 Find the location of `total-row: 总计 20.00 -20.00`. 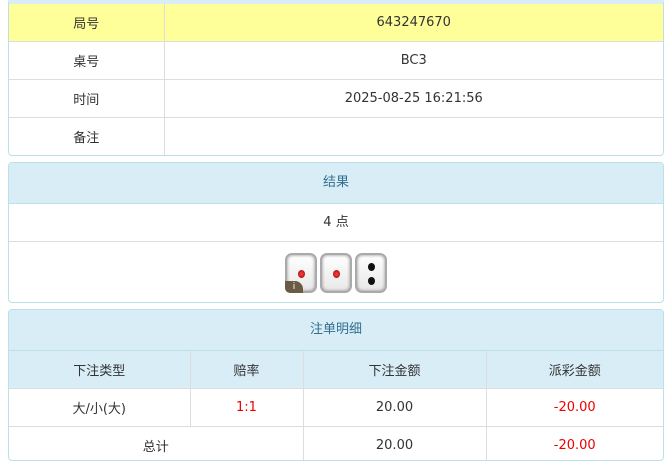

total-row: 总计 20.00 -20.00 is located at coordinates (336, 443).